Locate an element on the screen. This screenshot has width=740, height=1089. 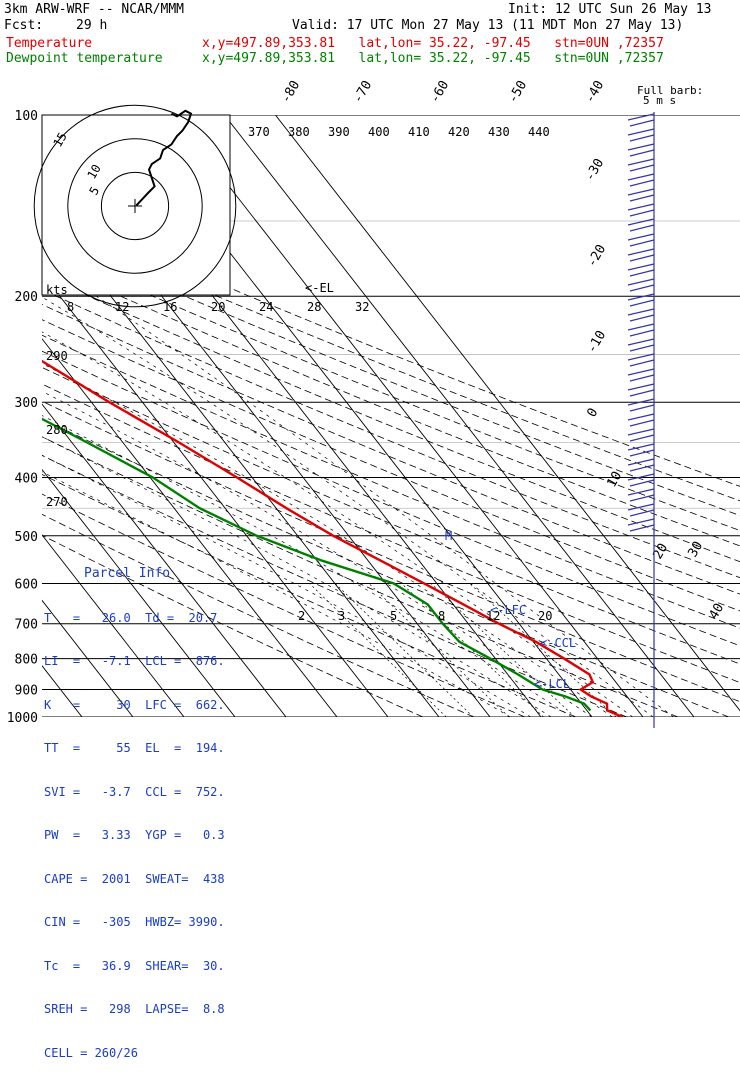
parcel-row: CELL = 260/26 is located at coordinates (91, 1052).